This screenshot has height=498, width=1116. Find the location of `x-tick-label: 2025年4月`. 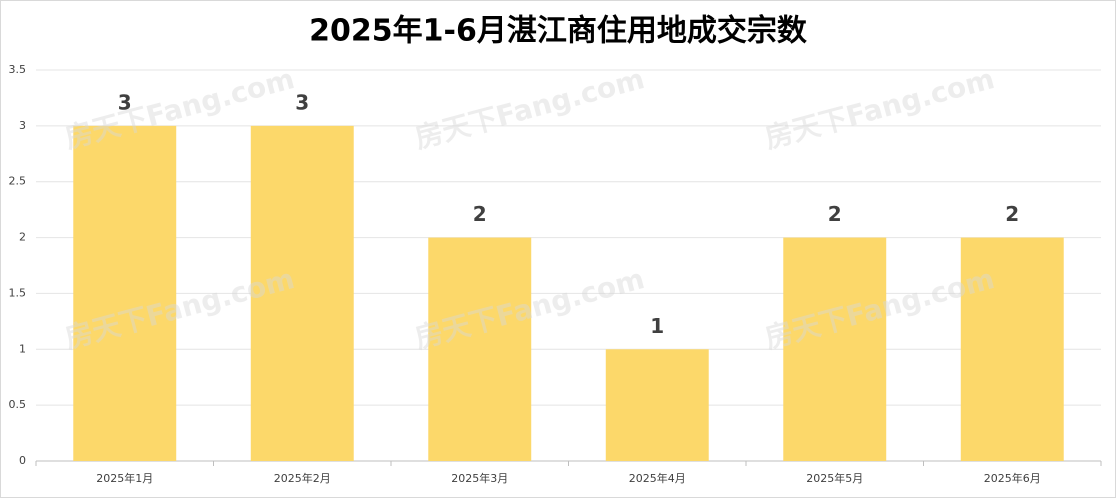

x-tick-label: 2025年4月 is located at coordinates (657, 478).